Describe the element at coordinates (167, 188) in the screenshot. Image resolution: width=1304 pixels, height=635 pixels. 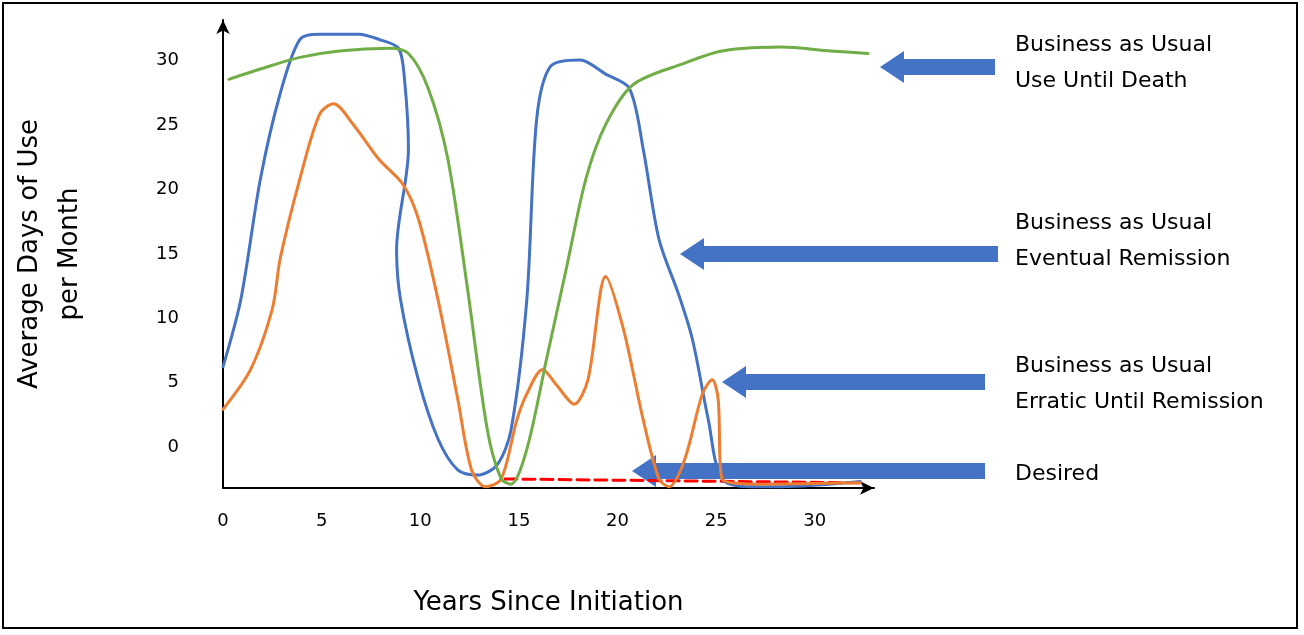
I see `y-tick-label: 20` at that location.